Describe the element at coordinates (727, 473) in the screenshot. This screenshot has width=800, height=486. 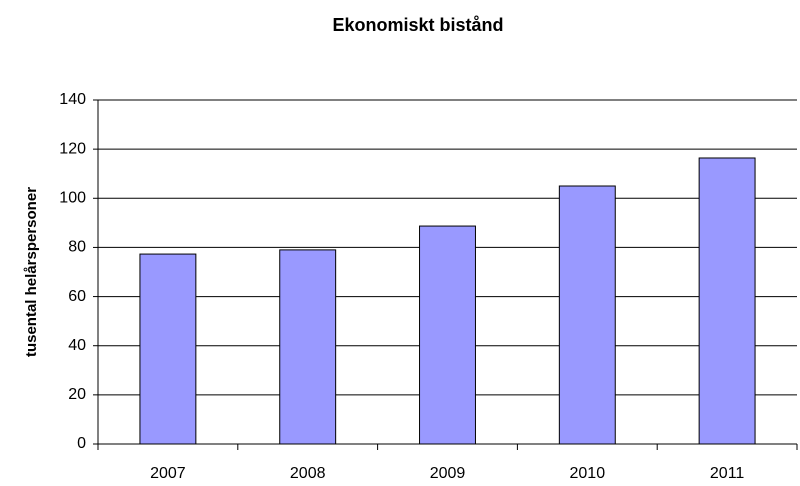
I see `x-tick-label: 2011` at that location.